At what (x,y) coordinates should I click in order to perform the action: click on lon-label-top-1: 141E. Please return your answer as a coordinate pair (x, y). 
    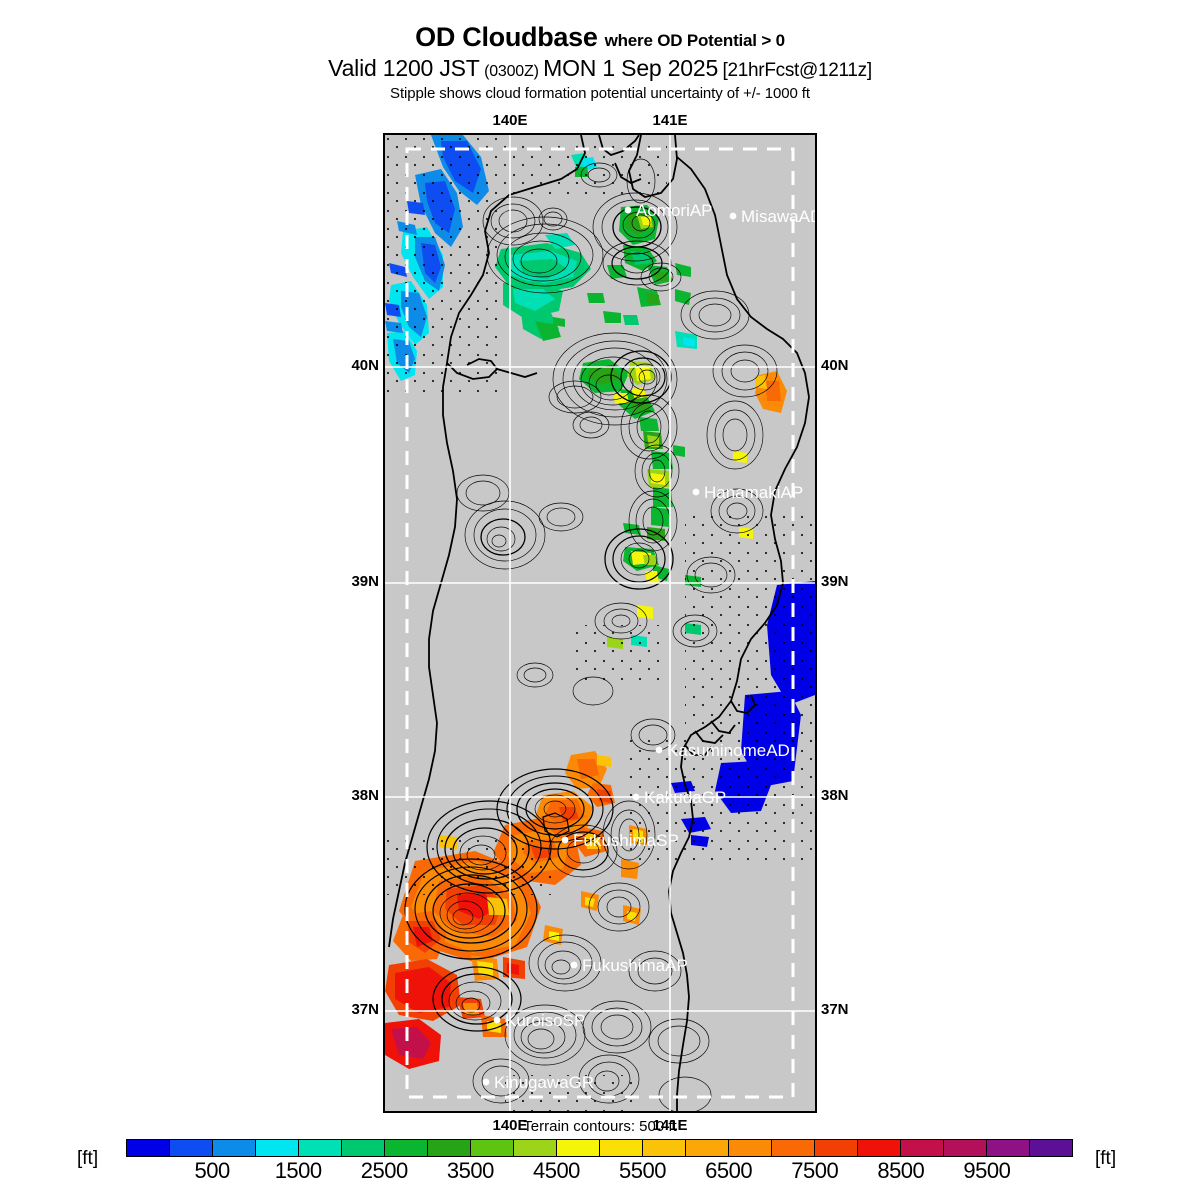
    Looking at the image, I should click on (670, 120).